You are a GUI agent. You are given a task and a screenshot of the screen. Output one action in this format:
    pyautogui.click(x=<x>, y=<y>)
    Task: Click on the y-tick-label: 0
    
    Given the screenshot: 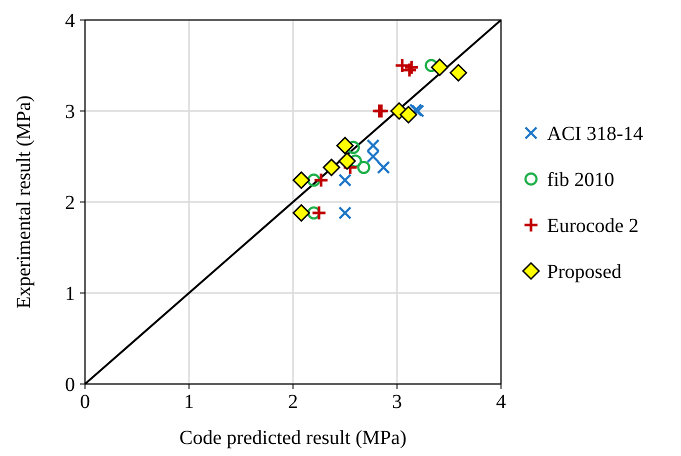 What is the action you would take?
    pyautogui.click(x=70, y=385)
    